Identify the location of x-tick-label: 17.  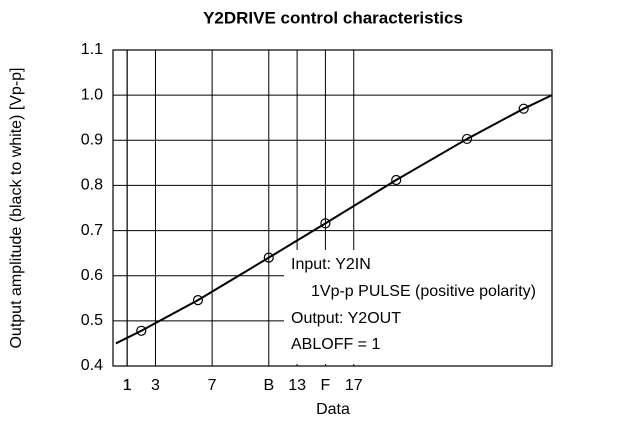
(354, 385).